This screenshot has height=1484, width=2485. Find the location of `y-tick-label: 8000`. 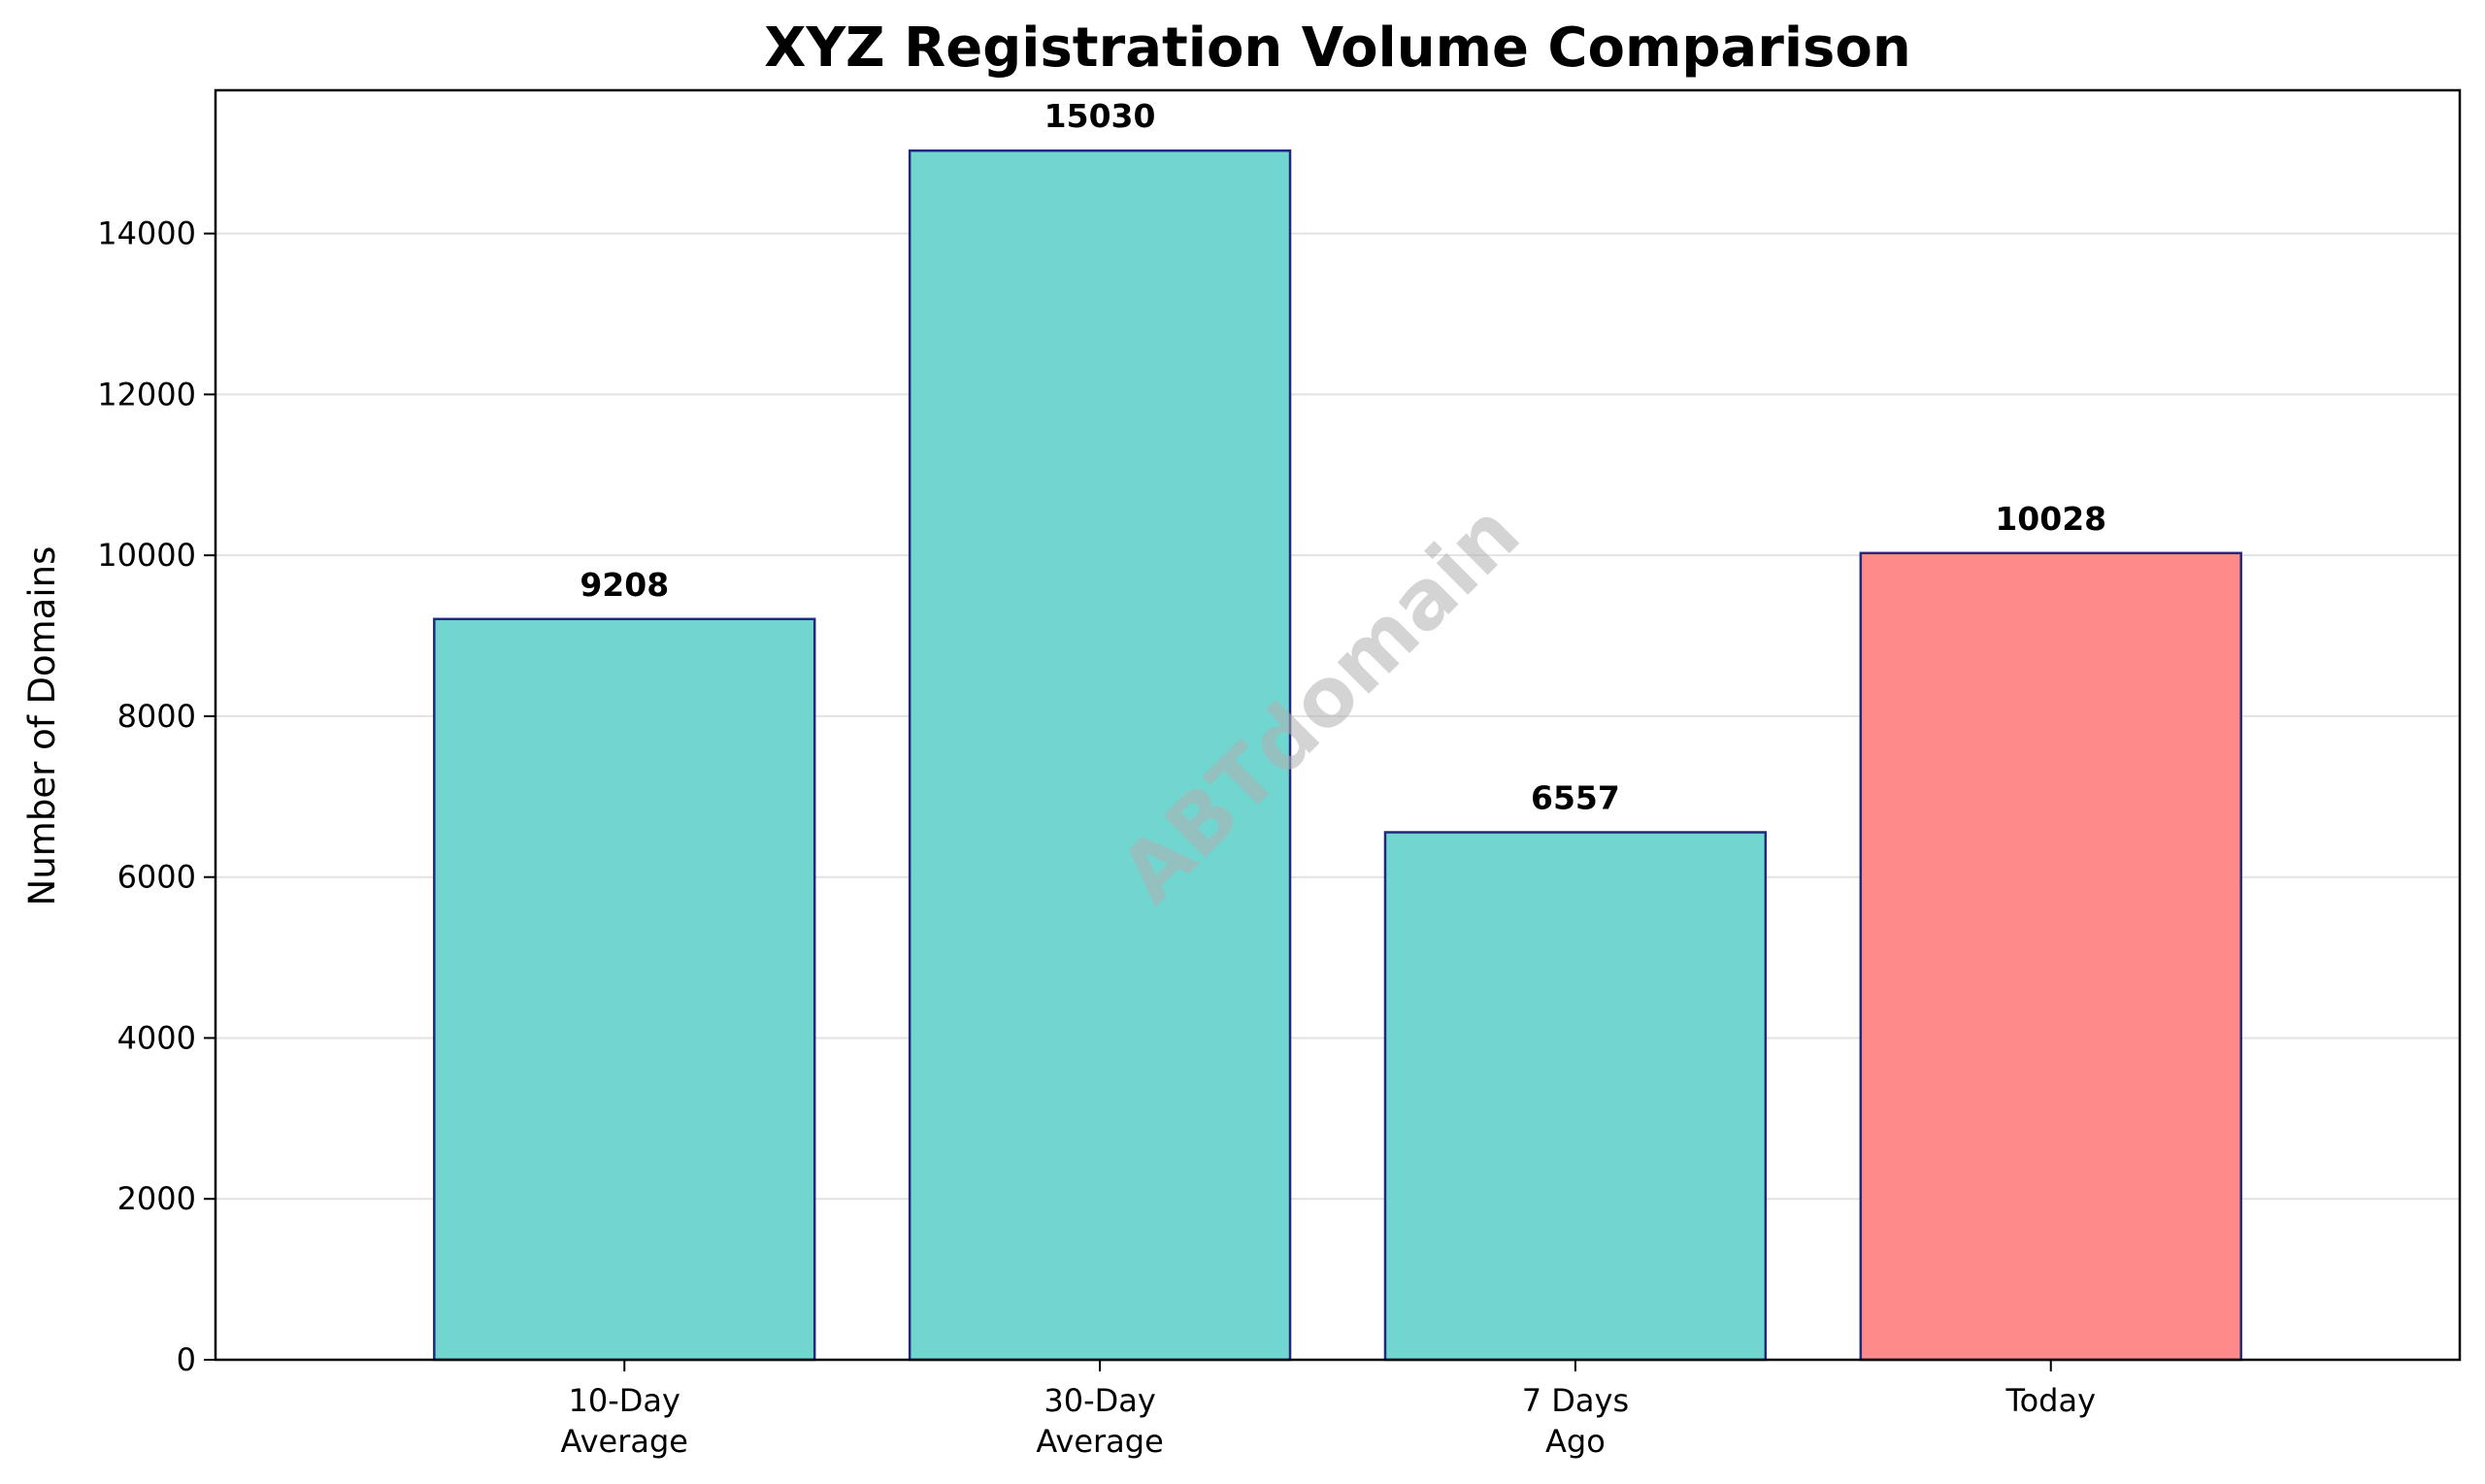

y-tick-label: 8000 is located at coordinates (156, 716).